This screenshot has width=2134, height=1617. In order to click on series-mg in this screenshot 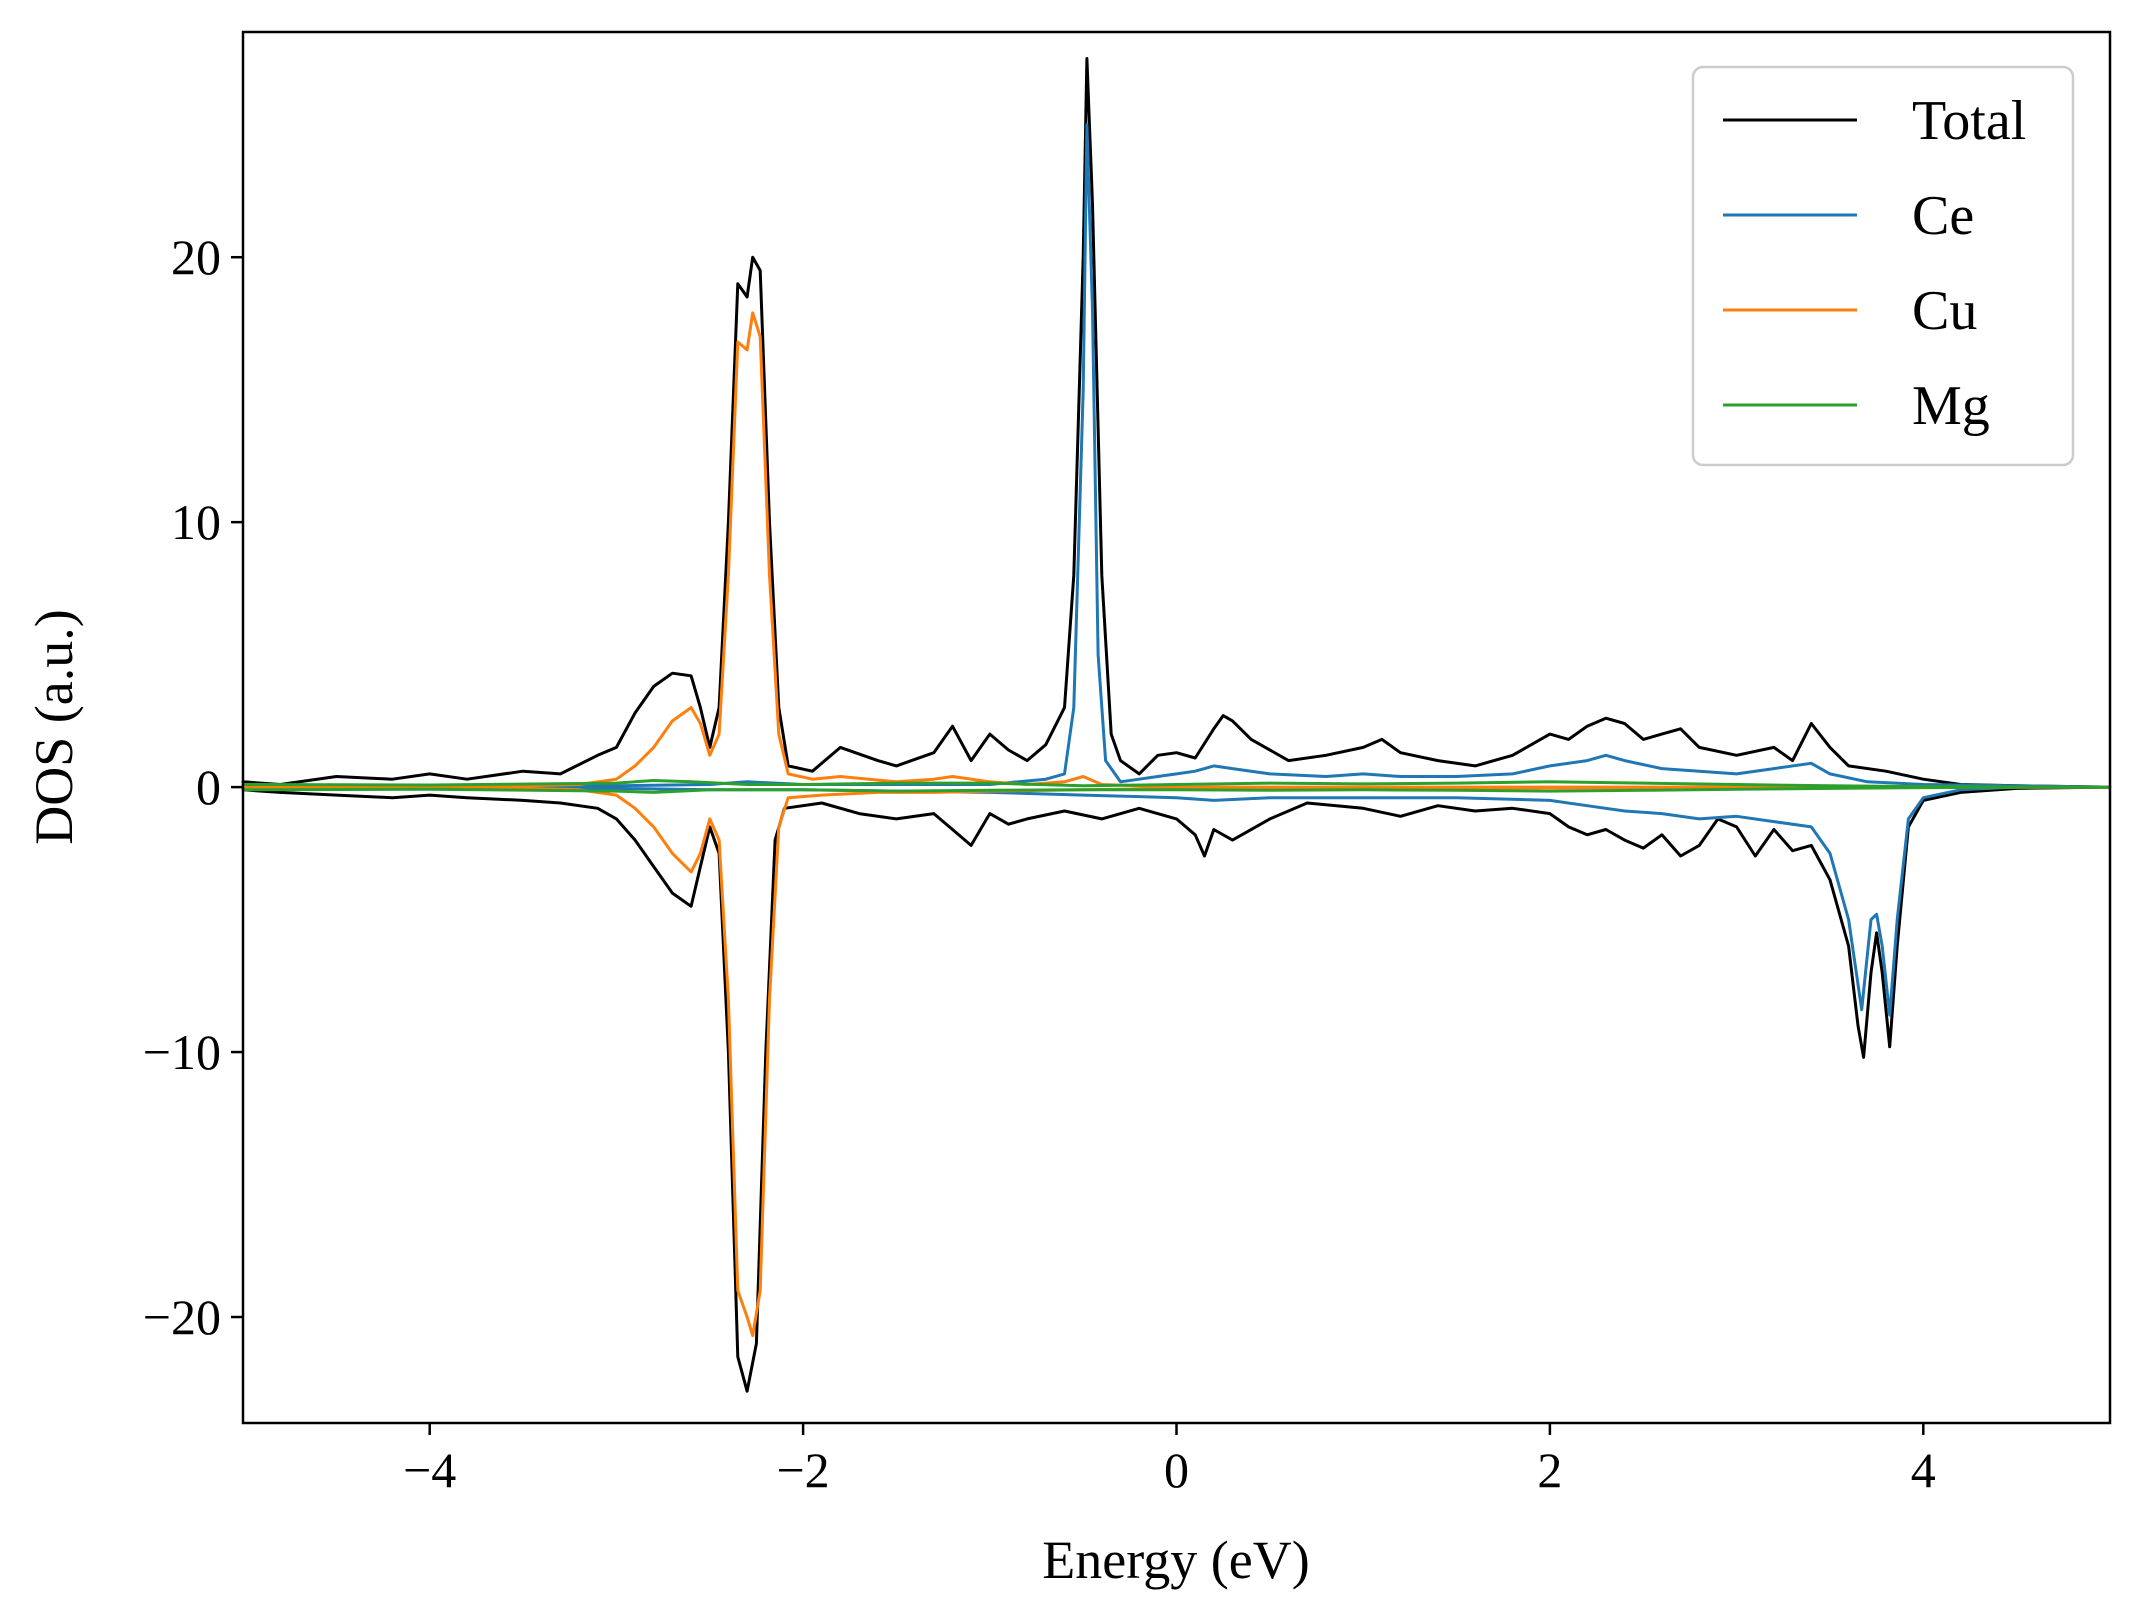, I will do `click(1176, 786)`.